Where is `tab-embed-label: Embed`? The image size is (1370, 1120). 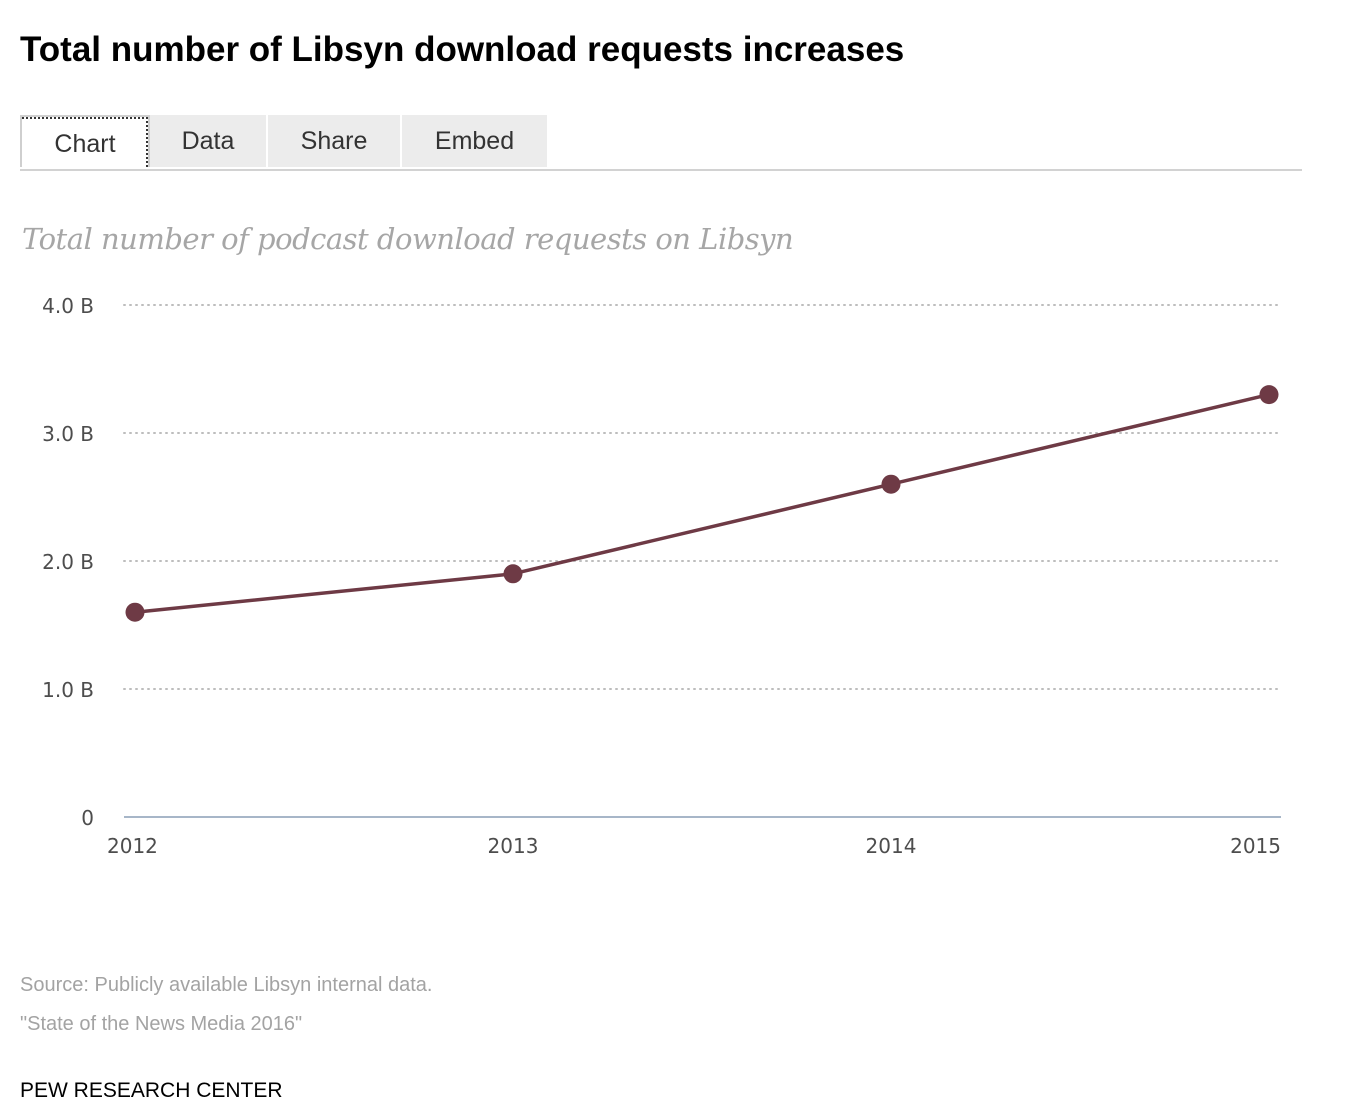 tab-embed-label: Embed is located at coordinates (474, 141).